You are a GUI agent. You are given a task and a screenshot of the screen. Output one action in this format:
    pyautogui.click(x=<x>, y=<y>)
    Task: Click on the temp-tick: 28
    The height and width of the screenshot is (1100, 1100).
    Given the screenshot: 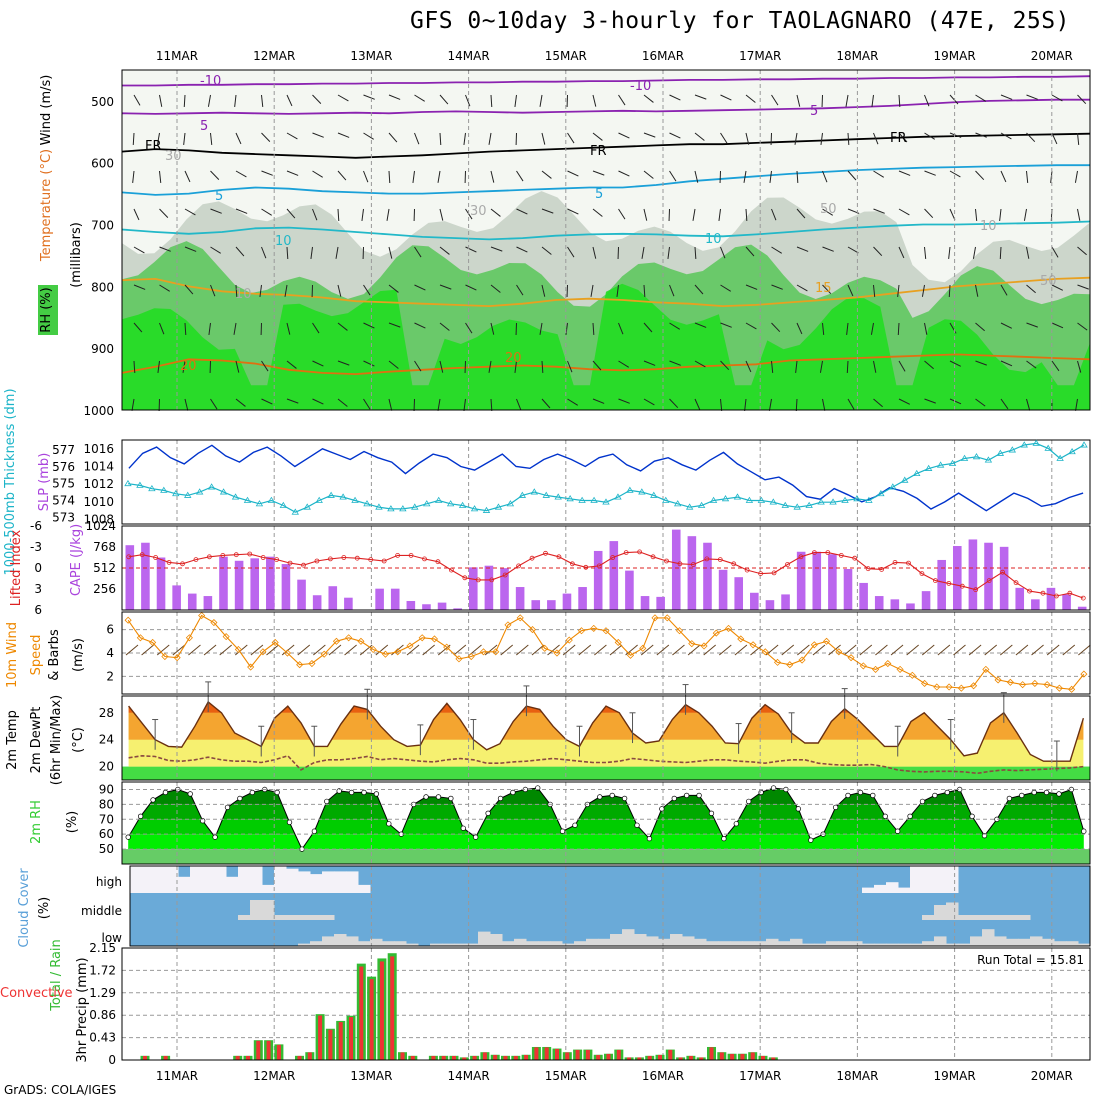 What is the action you would take?
    pyautogui.click(x=106, y=713)
    